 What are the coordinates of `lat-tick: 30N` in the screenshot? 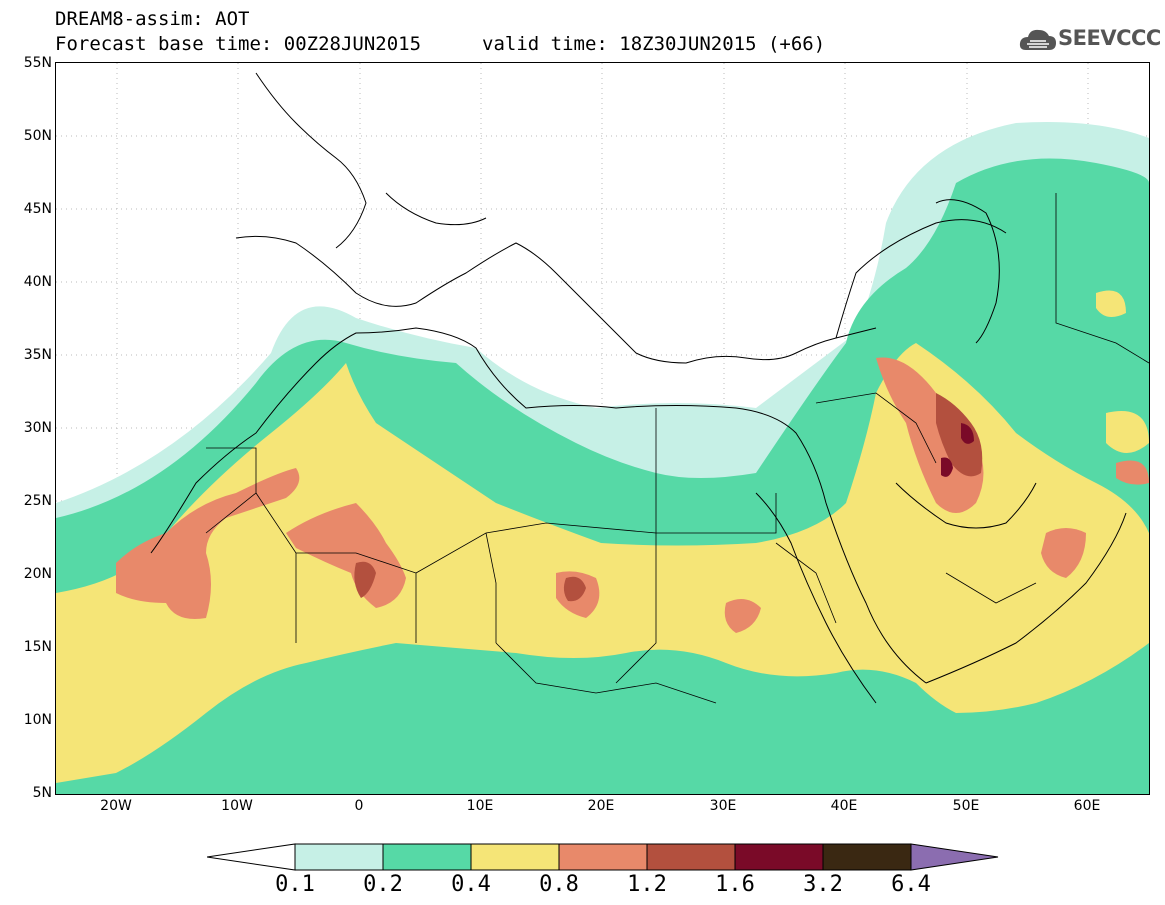 It's located at (37, 428).